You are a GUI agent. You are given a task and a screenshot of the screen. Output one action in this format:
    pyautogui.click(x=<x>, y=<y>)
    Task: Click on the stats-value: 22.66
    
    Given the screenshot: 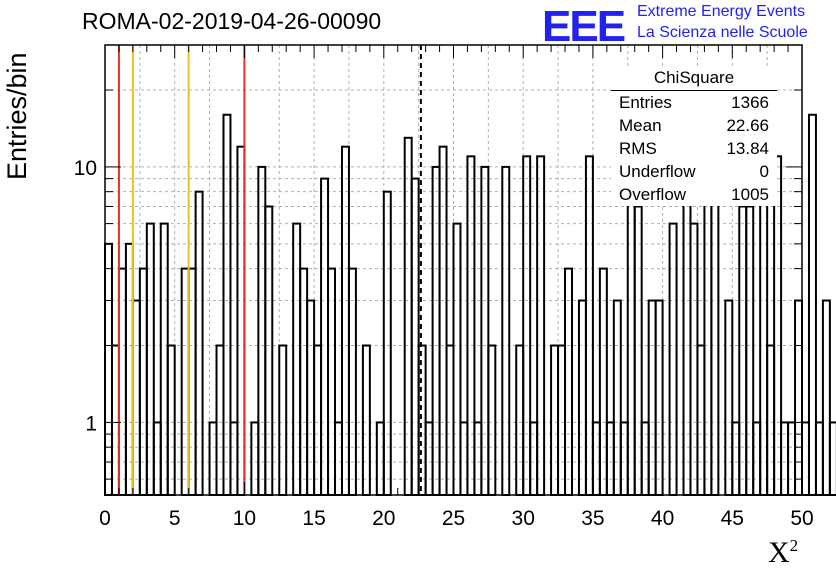 What is the action you would take?
    pyautogui.click(x=747, y=125)
    